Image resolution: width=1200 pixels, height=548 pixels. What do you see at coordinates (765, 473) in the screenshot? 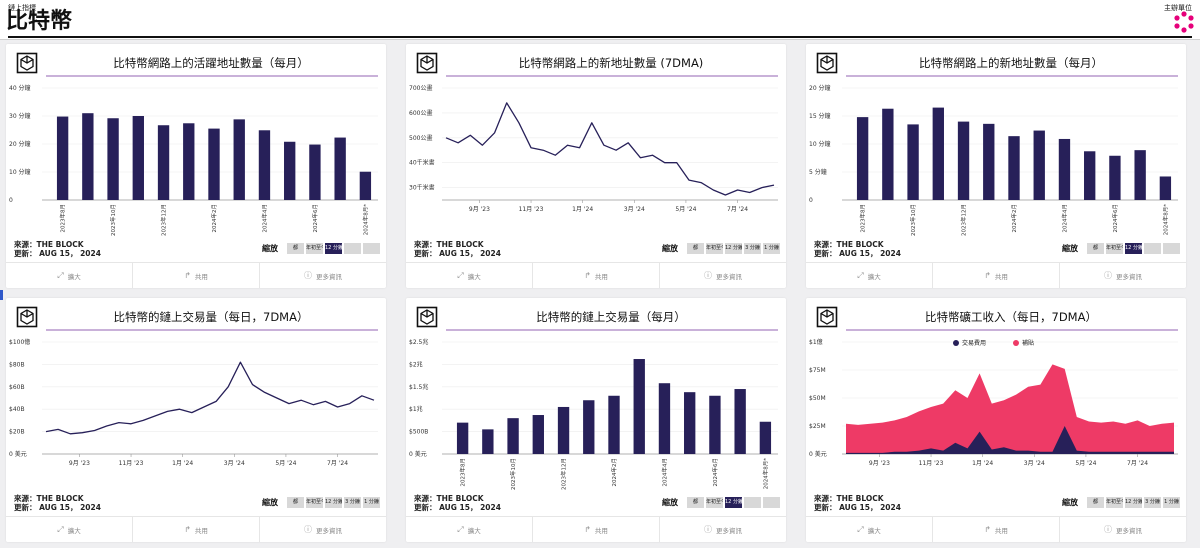
I see `x-tick-label: 2024年8月*` at bounding box center [765, 473].